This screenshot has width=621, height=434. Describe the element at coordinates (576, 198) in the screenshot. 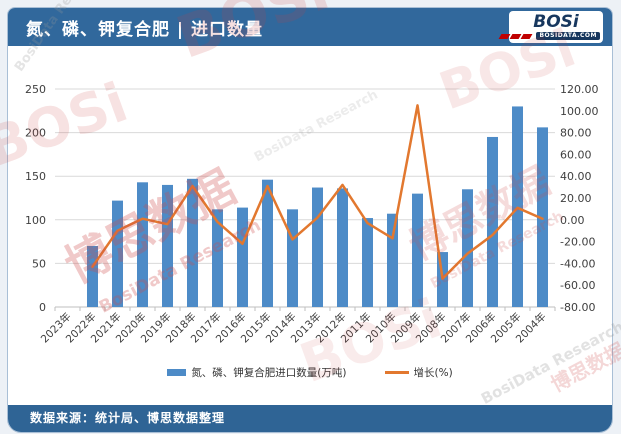

I see `svg-text: 20.00` at that location.